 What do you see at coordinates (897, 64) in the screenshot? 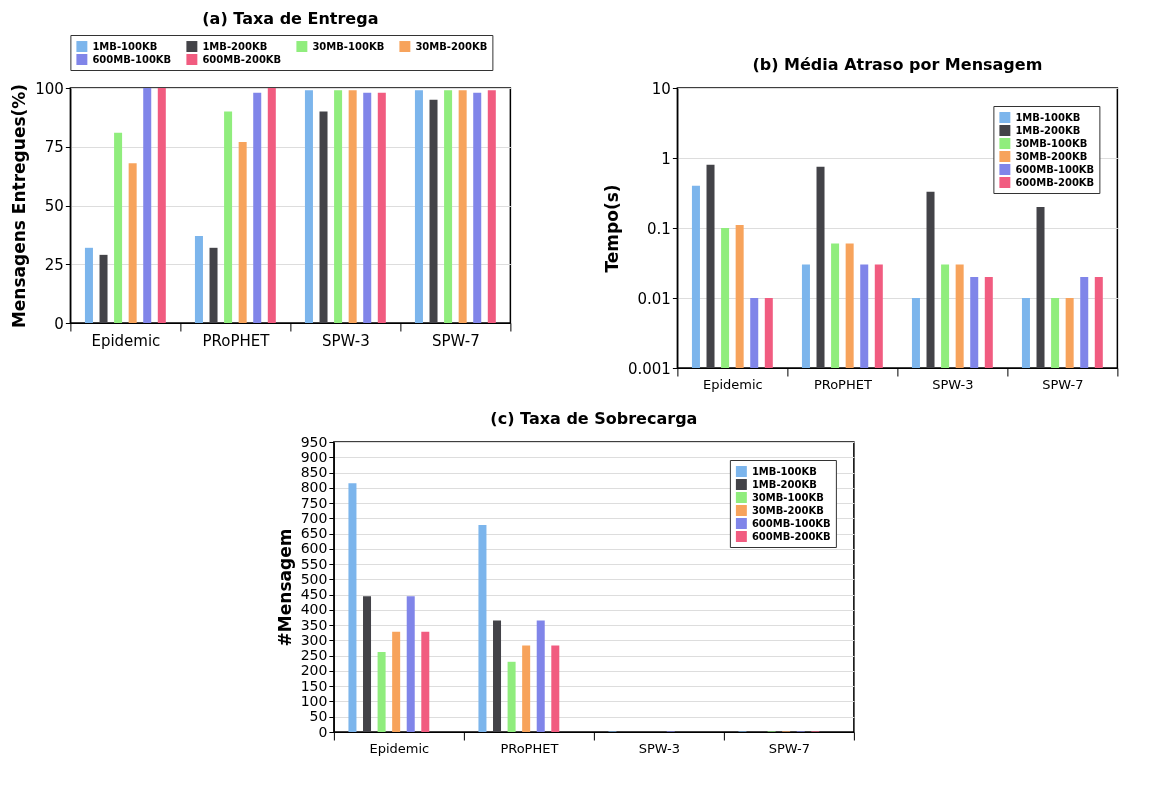
I see `chart-title: (b) Média Atraso por Mensagem` at bounding box center [897, 64].